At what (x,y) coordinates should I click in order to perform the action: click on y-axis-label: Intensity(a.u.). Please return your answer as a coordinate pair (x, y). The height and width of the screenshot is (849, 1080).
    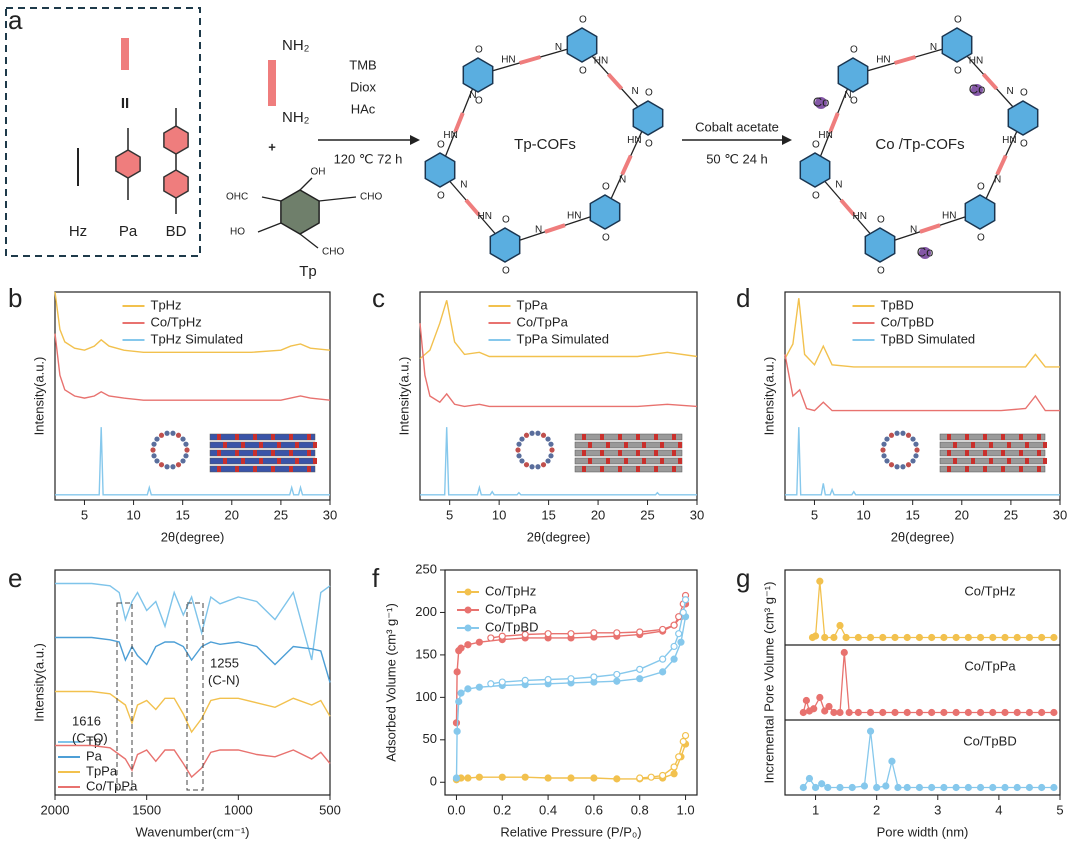
    Looking at the image, I should click on (768, 396).